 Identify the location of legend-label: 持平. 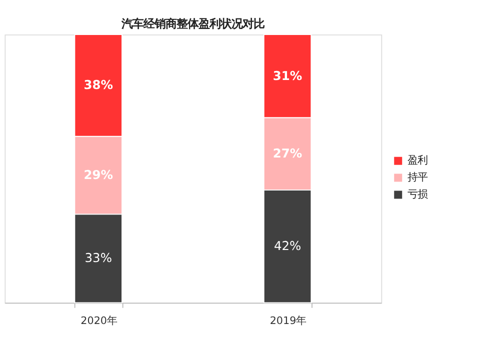
(418, 178).